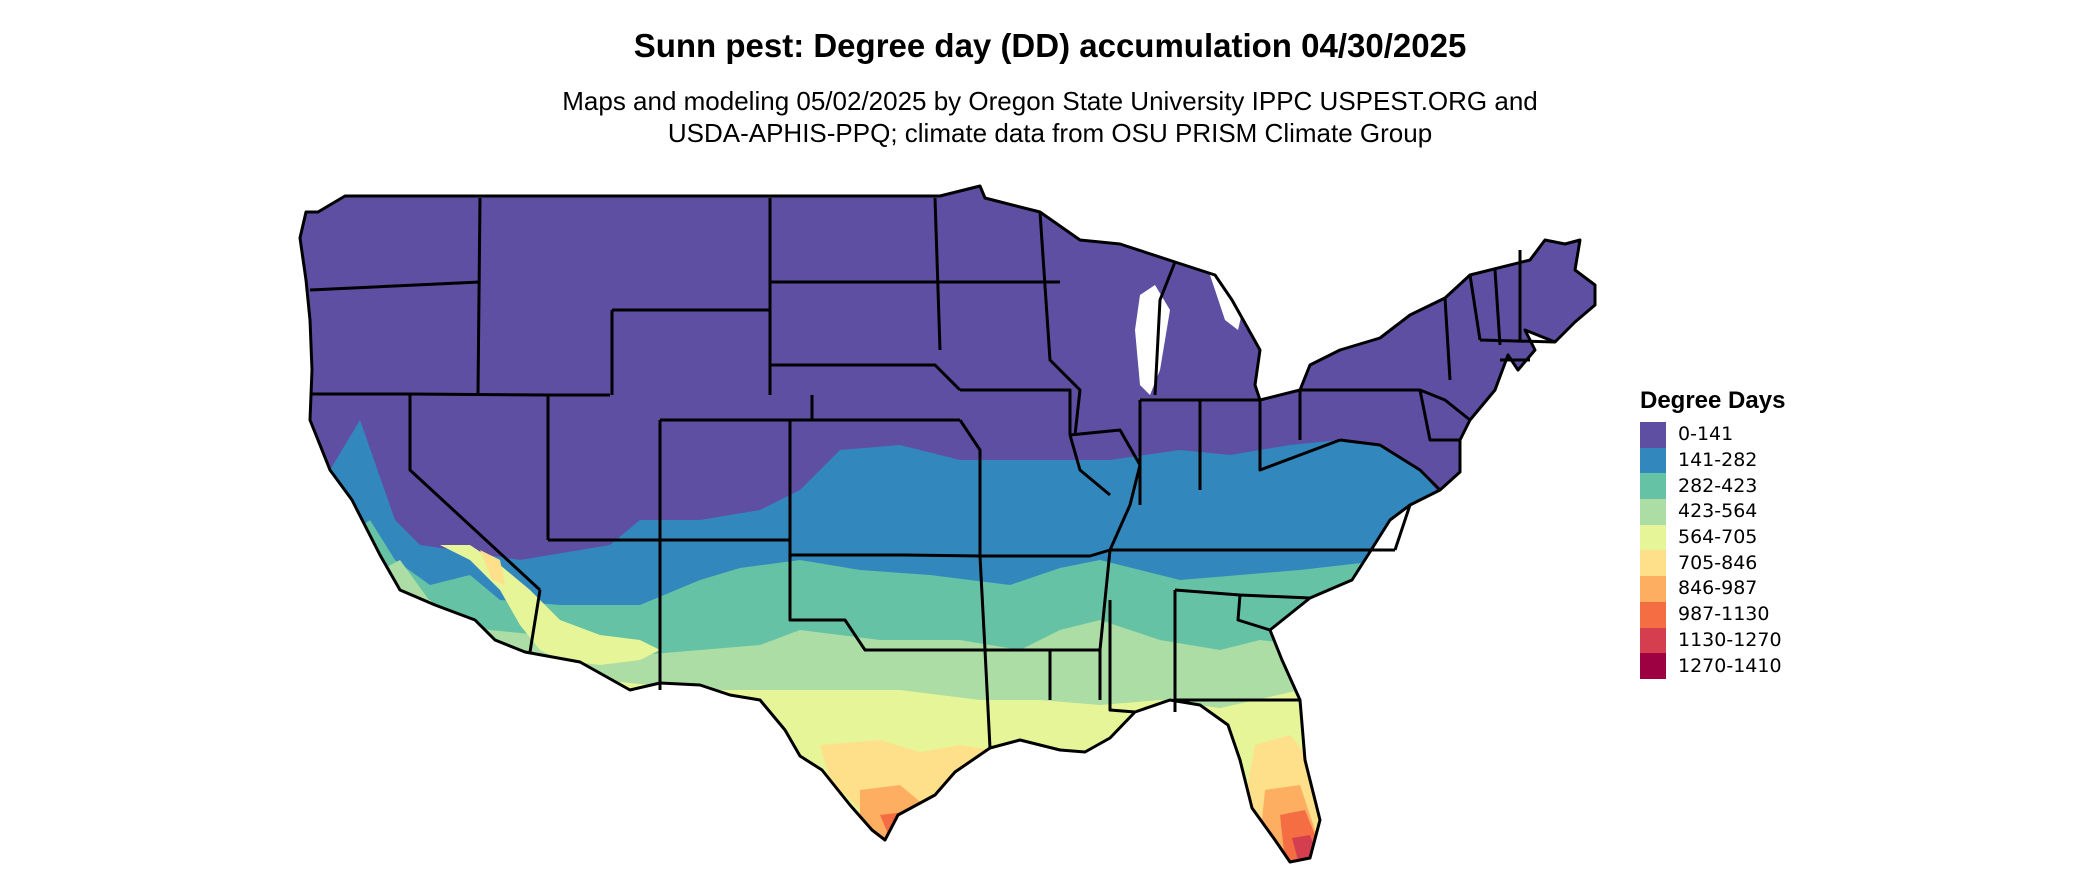 This screenshot has height=892, width=2100. What do you see at coordinates (1718, 562) in the screenshot?
I see `legend-label: 705-846` at bounding box center [1718, 562].